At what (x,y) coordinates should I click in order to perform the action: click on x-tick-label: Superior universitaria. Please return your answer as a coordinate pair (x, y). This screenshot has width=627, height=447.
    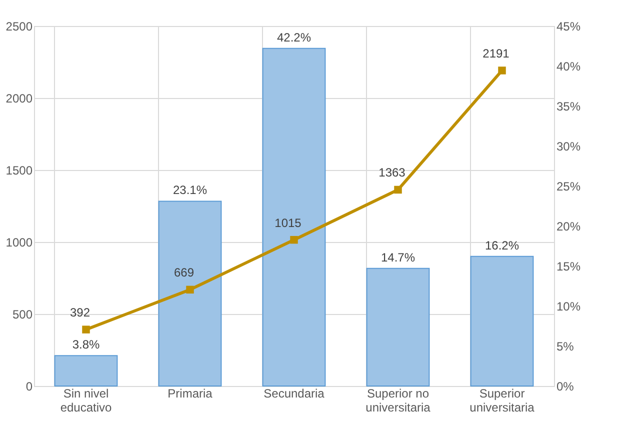
    Looking at the image, I should click on (502, 400).